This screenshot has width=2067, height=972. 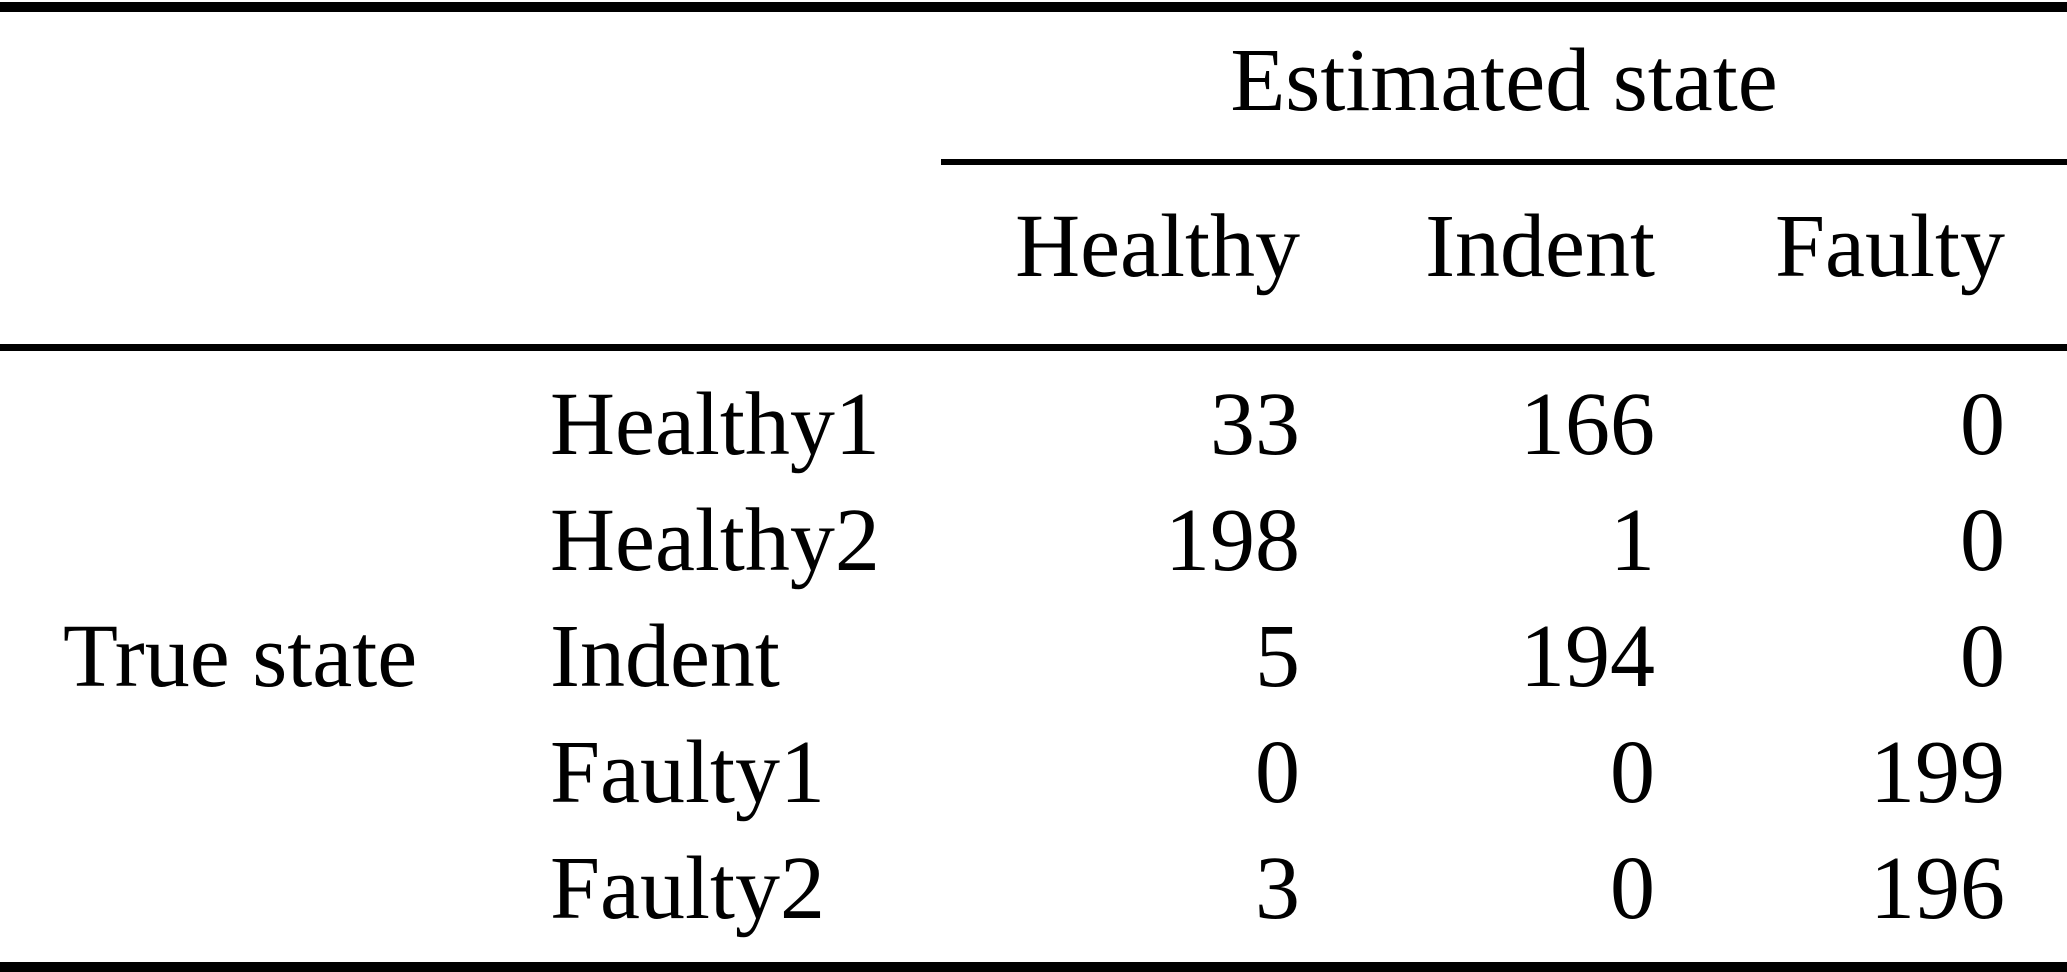 What do you see at coordinates (715, 424) in the screenshot?
I see `row-label-healthy1: Healthy1` at bounding box center [715, 424].